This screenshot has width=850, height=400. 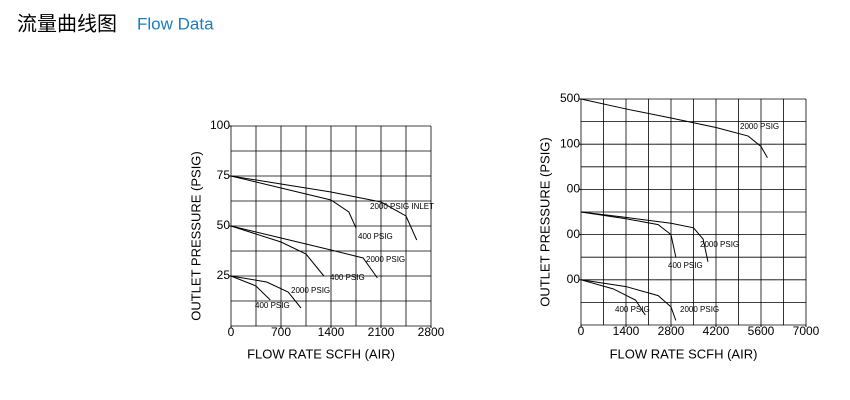 What do you see at coordinates (381, 332) in the screenshot?
I see `x-tick-label: 2100` at bounding box center [381, 332].